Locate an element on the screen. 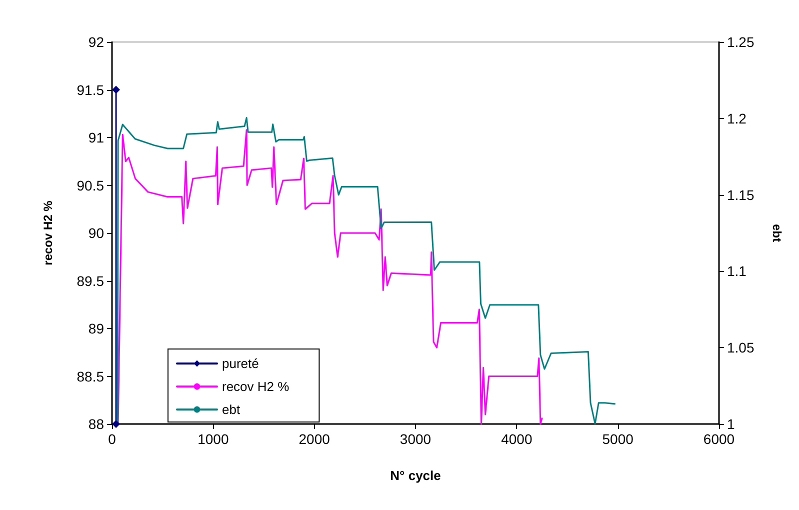  y-tick-label: 91.5 is located at coordinates (90, 90).